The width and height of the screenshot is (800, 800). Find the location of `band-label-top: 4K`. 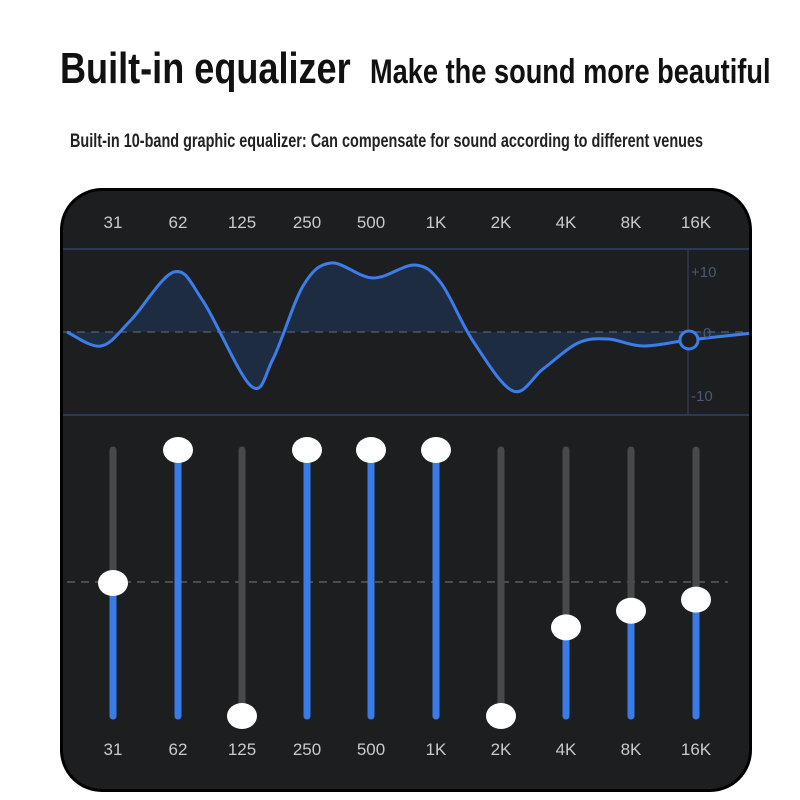

band-label-top: 4K is located at coordinates (566, 222).